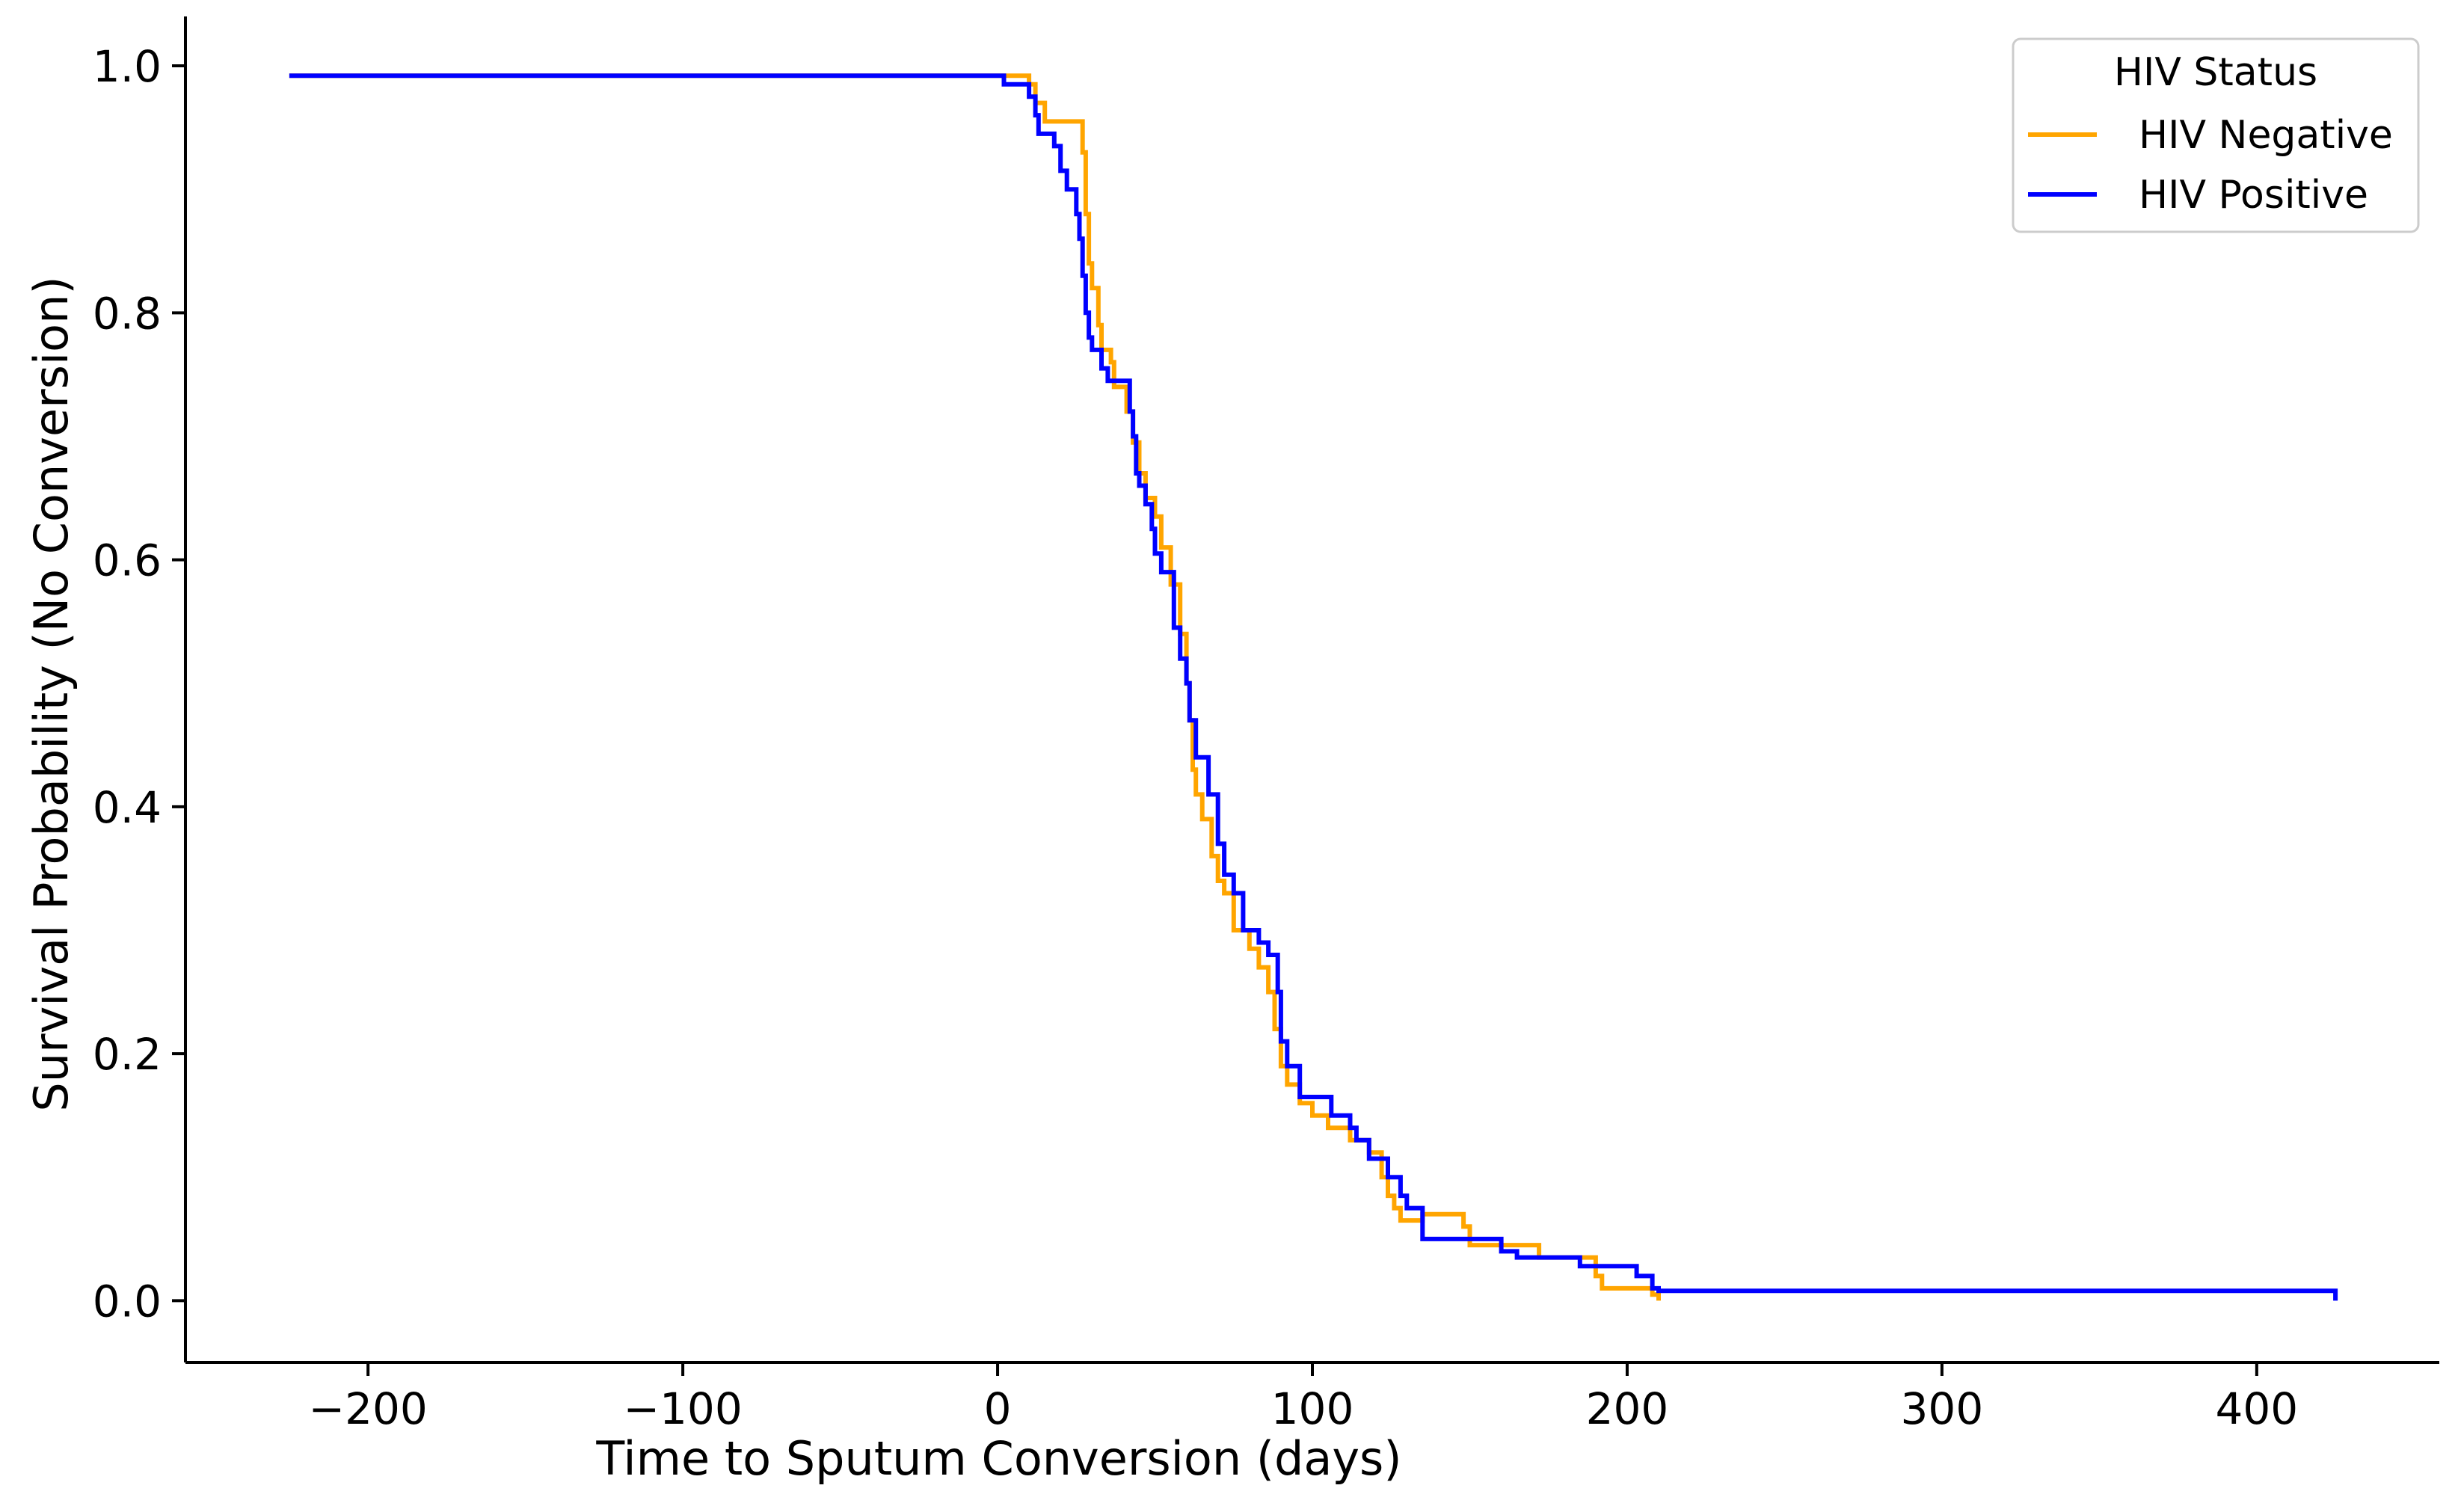 This screenshot has height=1512, width=2458. I want to click on legend-entry: HIV Positive, so click(2253, 195).